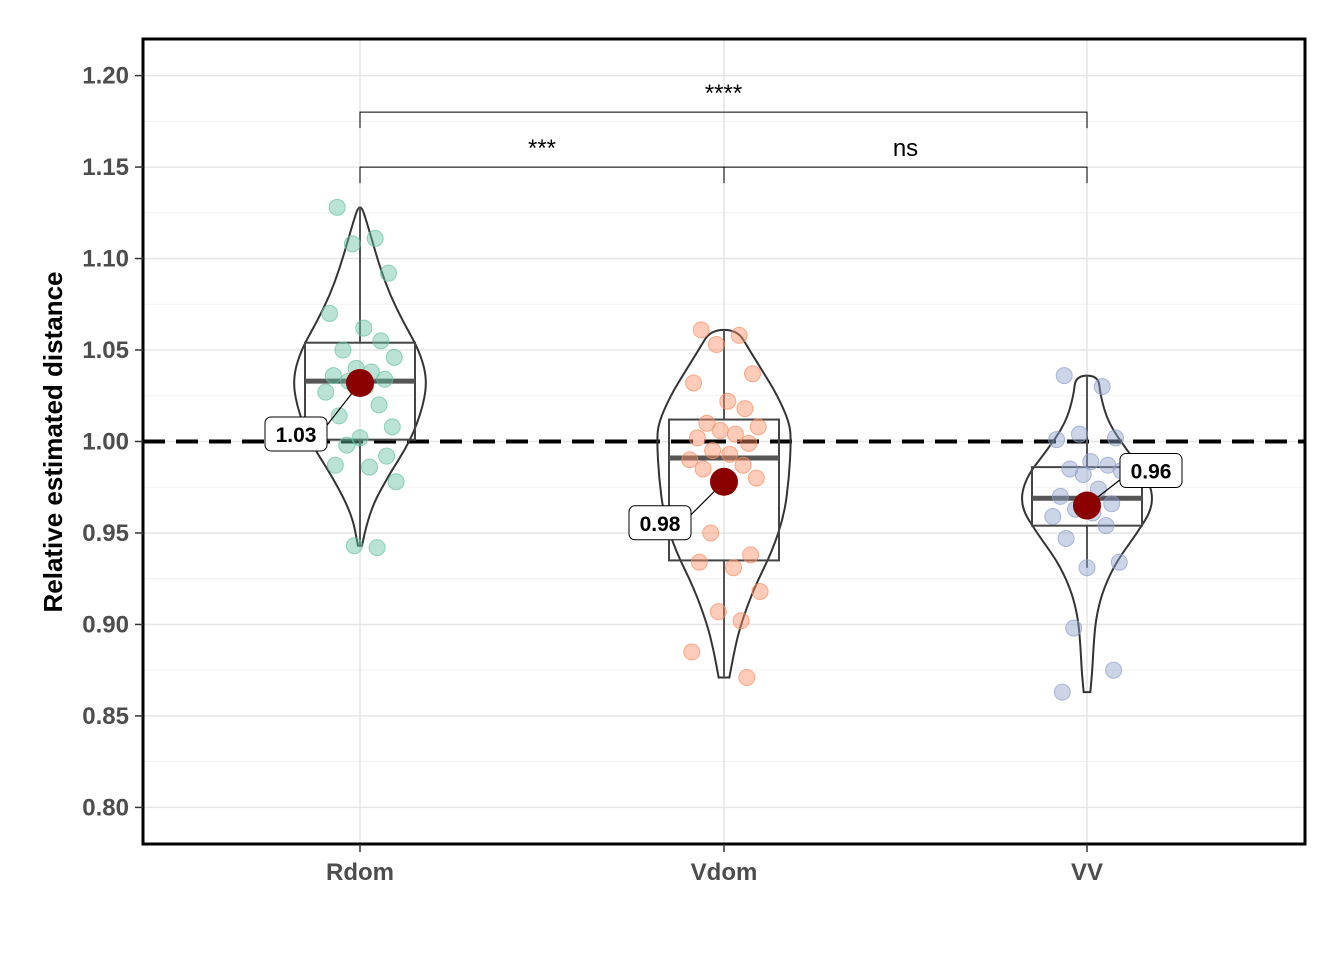  I want to click on x-tick-label: VV, so click(1087, 872).